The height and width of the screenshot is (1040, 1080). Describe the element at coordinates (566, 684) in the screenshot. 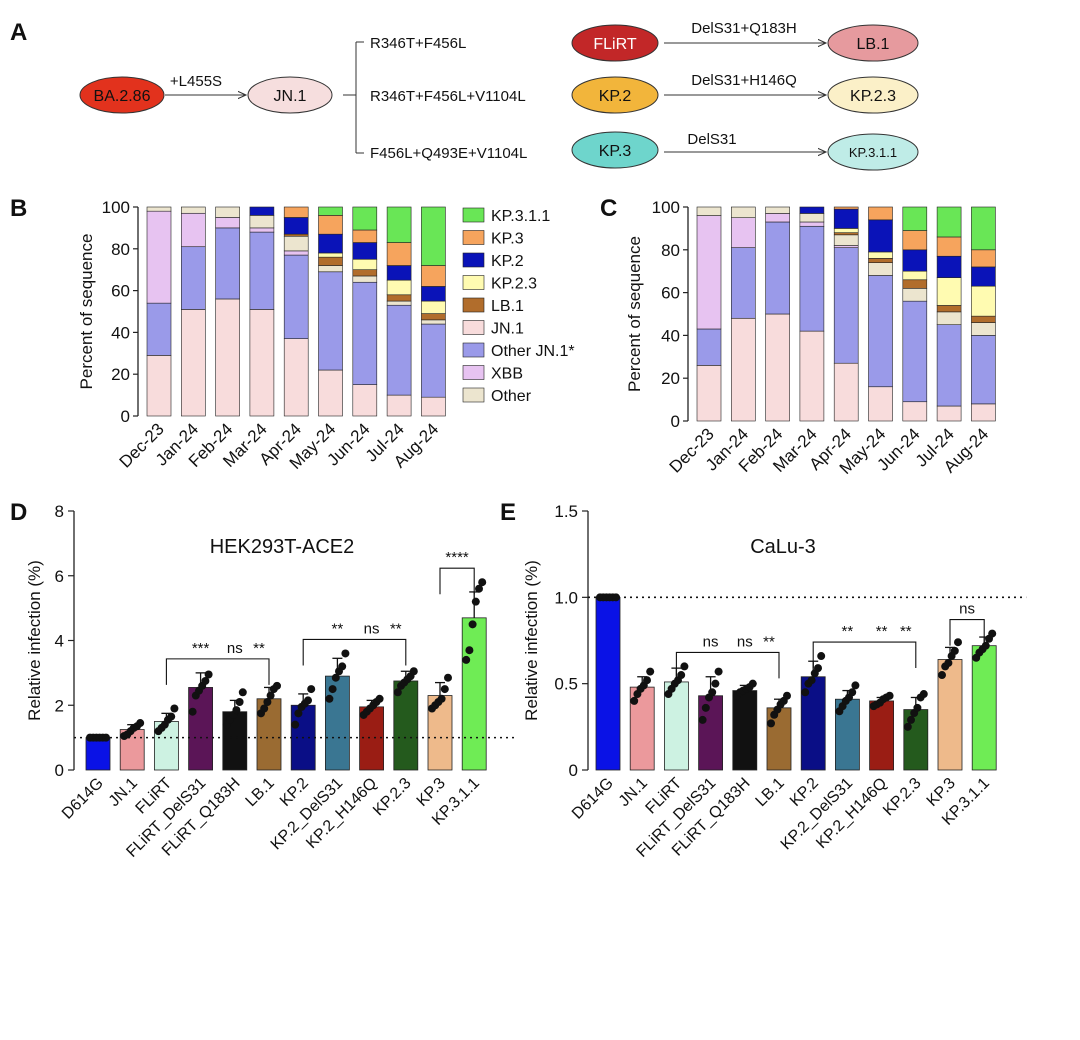

I see `y-tick-label: 0.5` at that location.